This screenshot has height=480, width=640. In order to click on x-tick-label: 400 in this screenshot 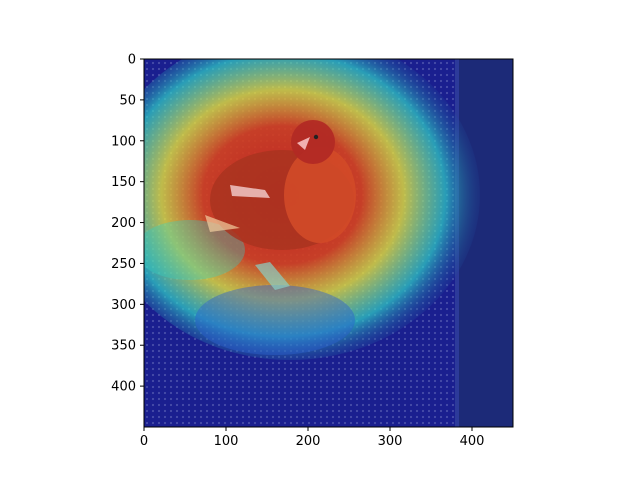, I will do `click(472, 441)`.